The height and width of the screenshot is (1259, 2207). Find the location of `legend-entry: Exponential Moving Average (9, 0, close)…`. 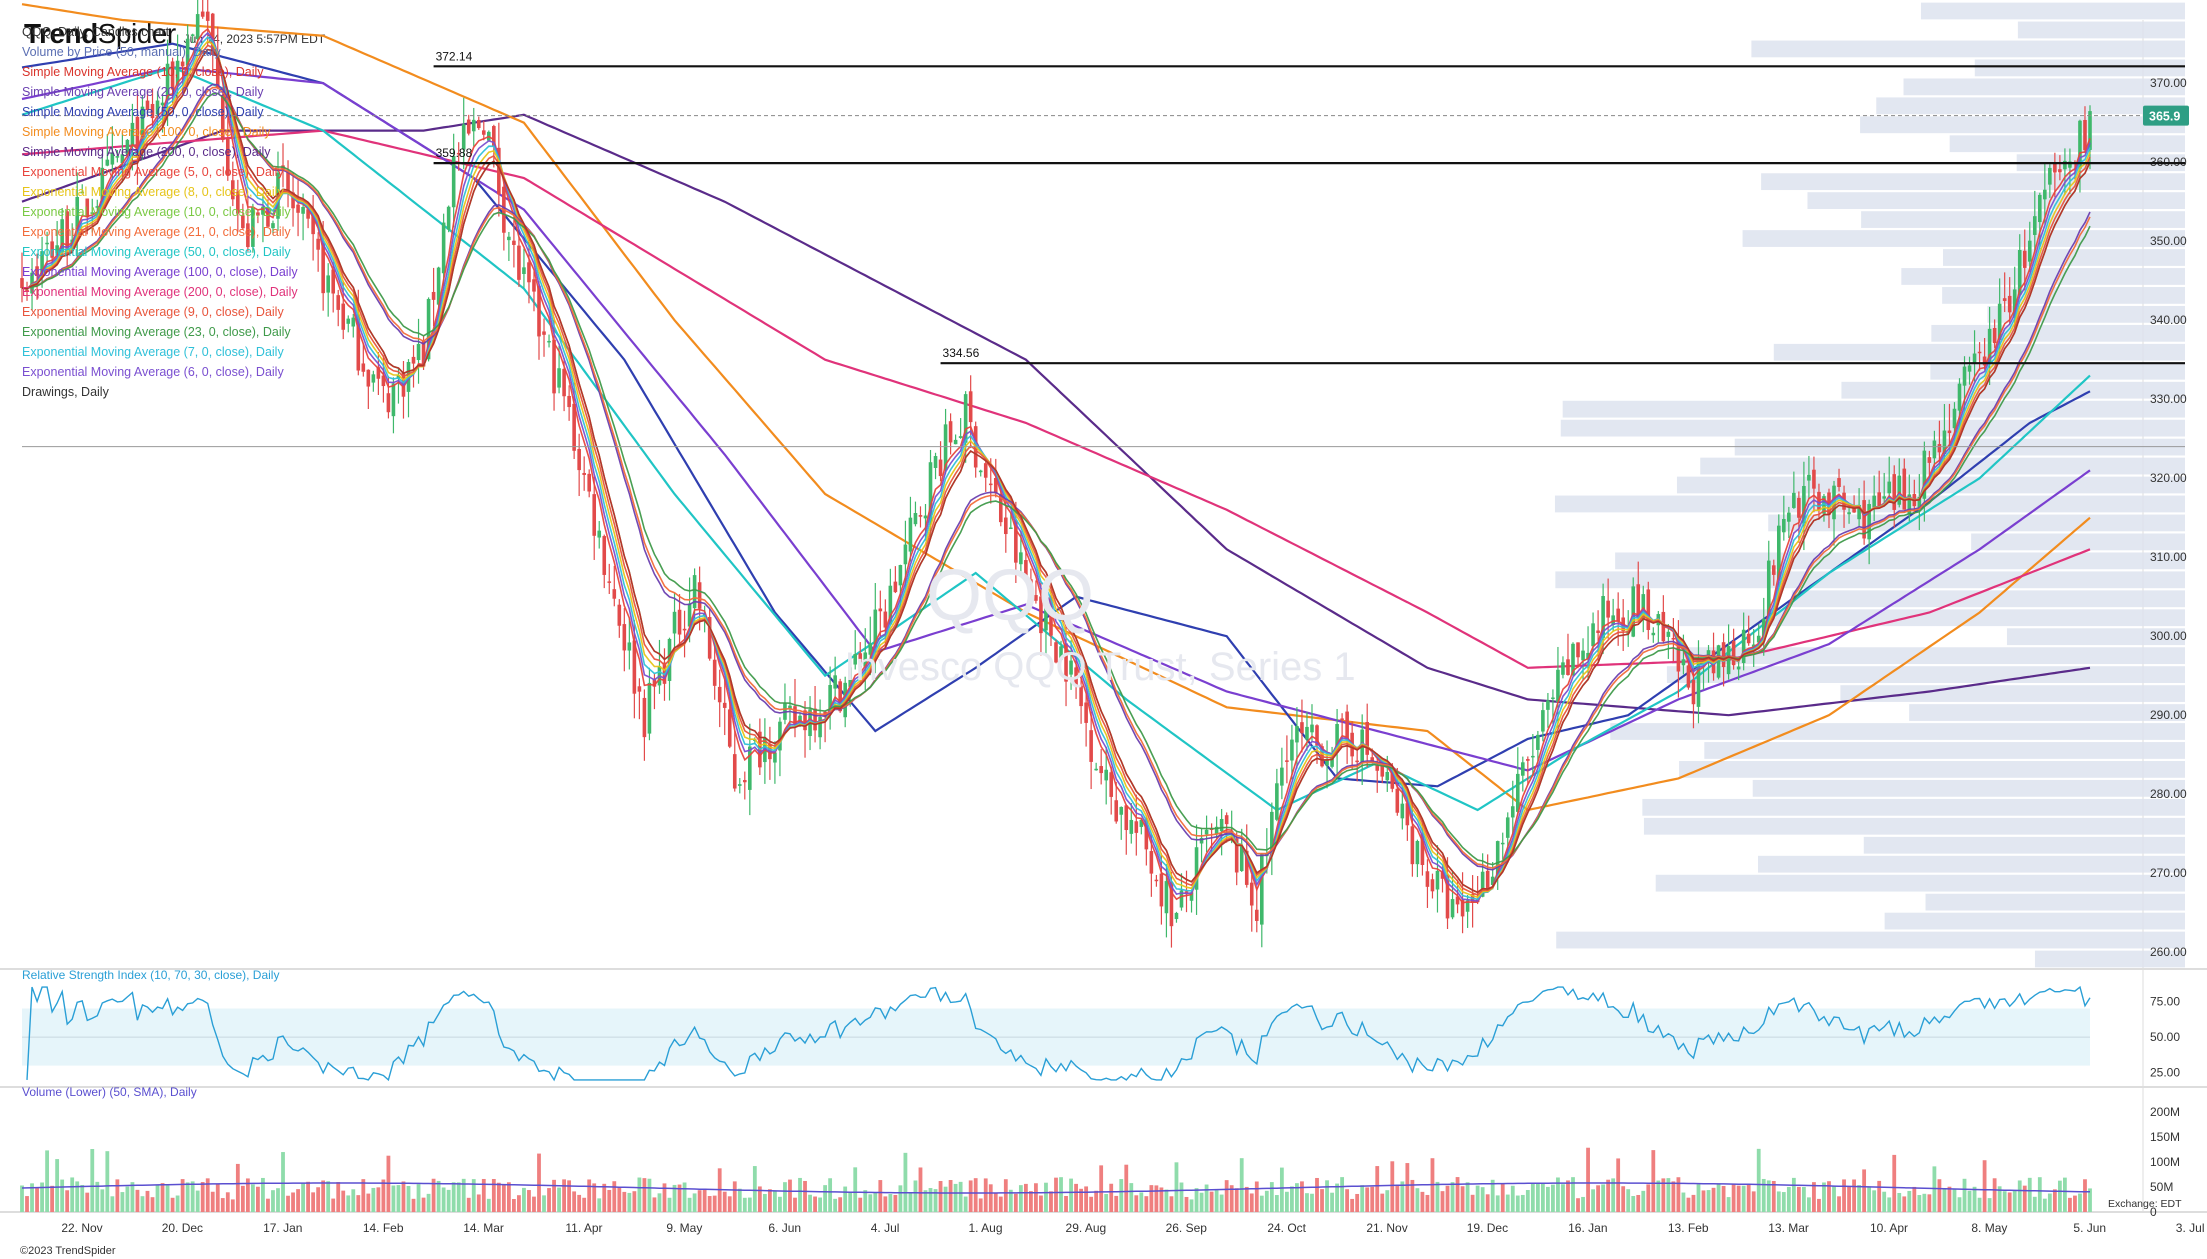

legend-entry: Exponential Moving Average (9, 0, close)… is located at coordinates (153, 312).